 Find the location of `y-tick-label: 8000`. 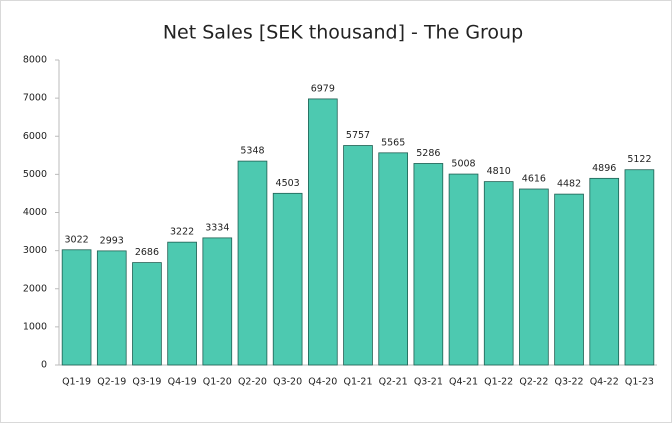

y-tick-label: 8000 is located at coordinates (35, 60).